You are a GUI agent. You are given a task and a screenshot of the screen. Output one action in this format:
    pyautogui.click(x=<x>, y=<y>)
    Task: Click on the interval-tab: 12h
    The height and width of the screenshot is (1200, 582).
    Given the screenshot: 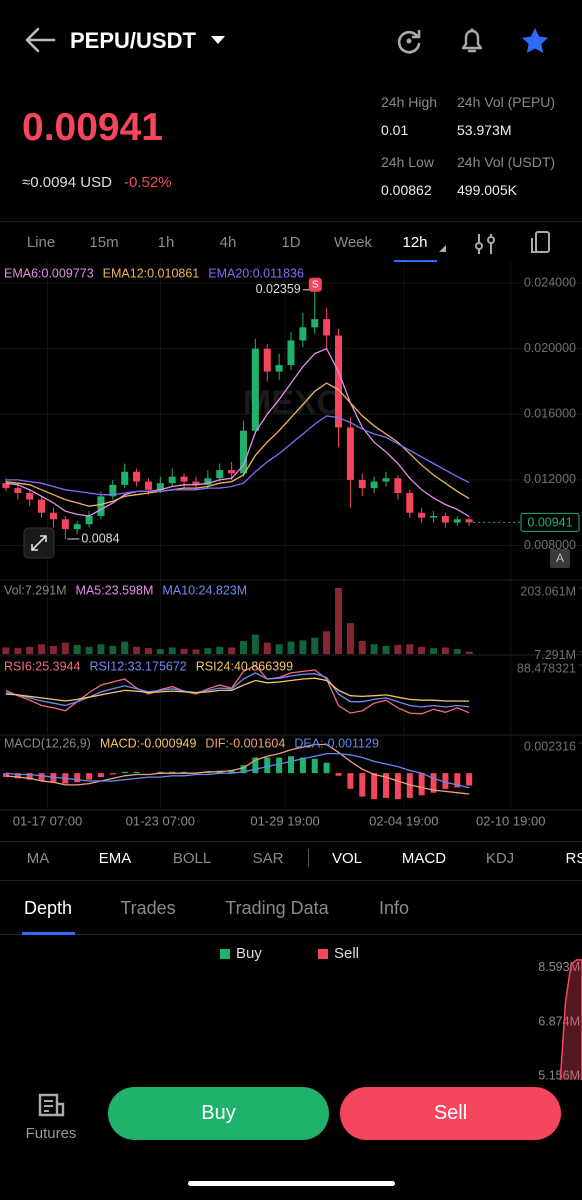 What is the action you would take?
    pyautogui.click(x=415, y=242)
    